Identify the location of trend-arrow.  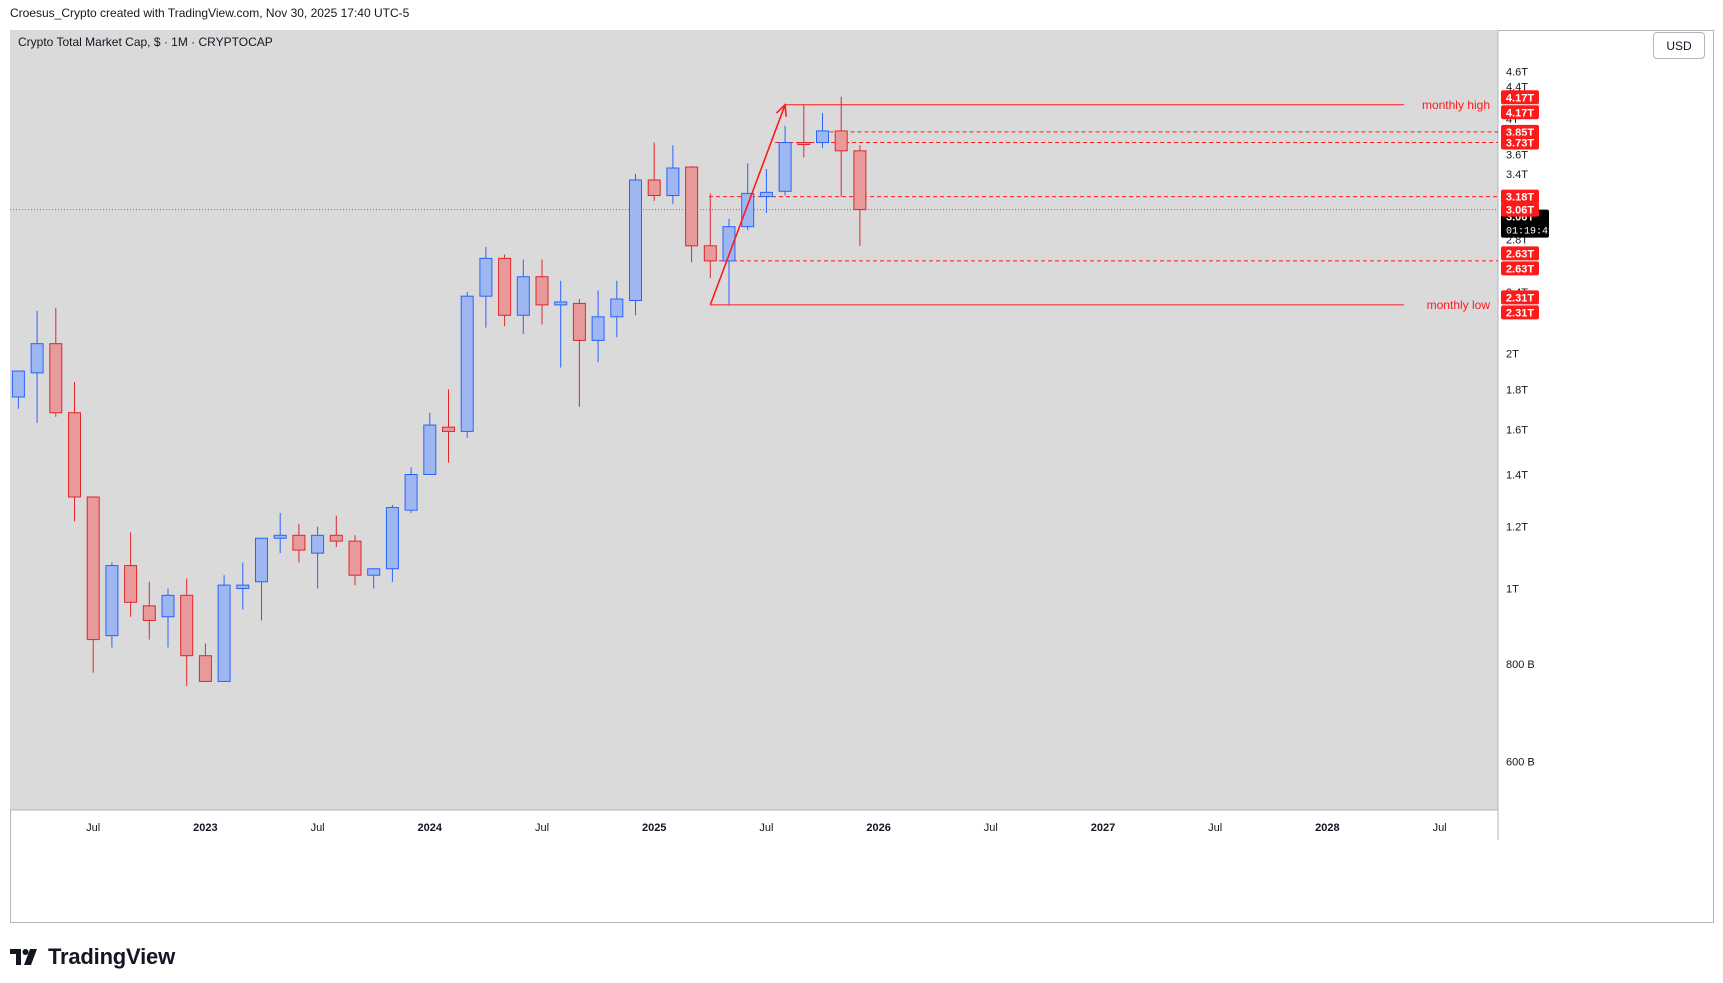
(748, 204).